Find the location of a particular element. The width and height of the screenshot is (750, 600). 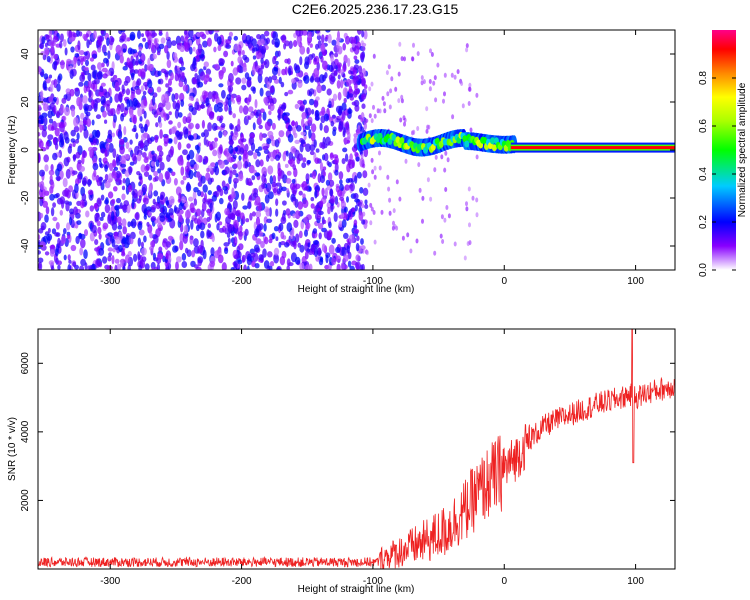

x-tick-label: 0 is located at coordinates (504, 581).